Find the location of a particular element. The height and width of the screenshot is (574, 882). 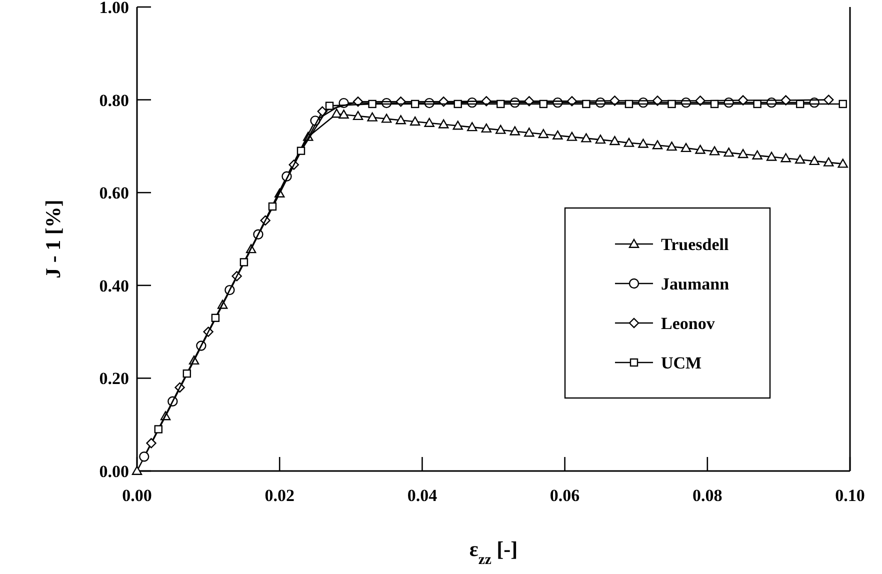

x-tick-label: 0.02 is located at coordinates (279, 495).